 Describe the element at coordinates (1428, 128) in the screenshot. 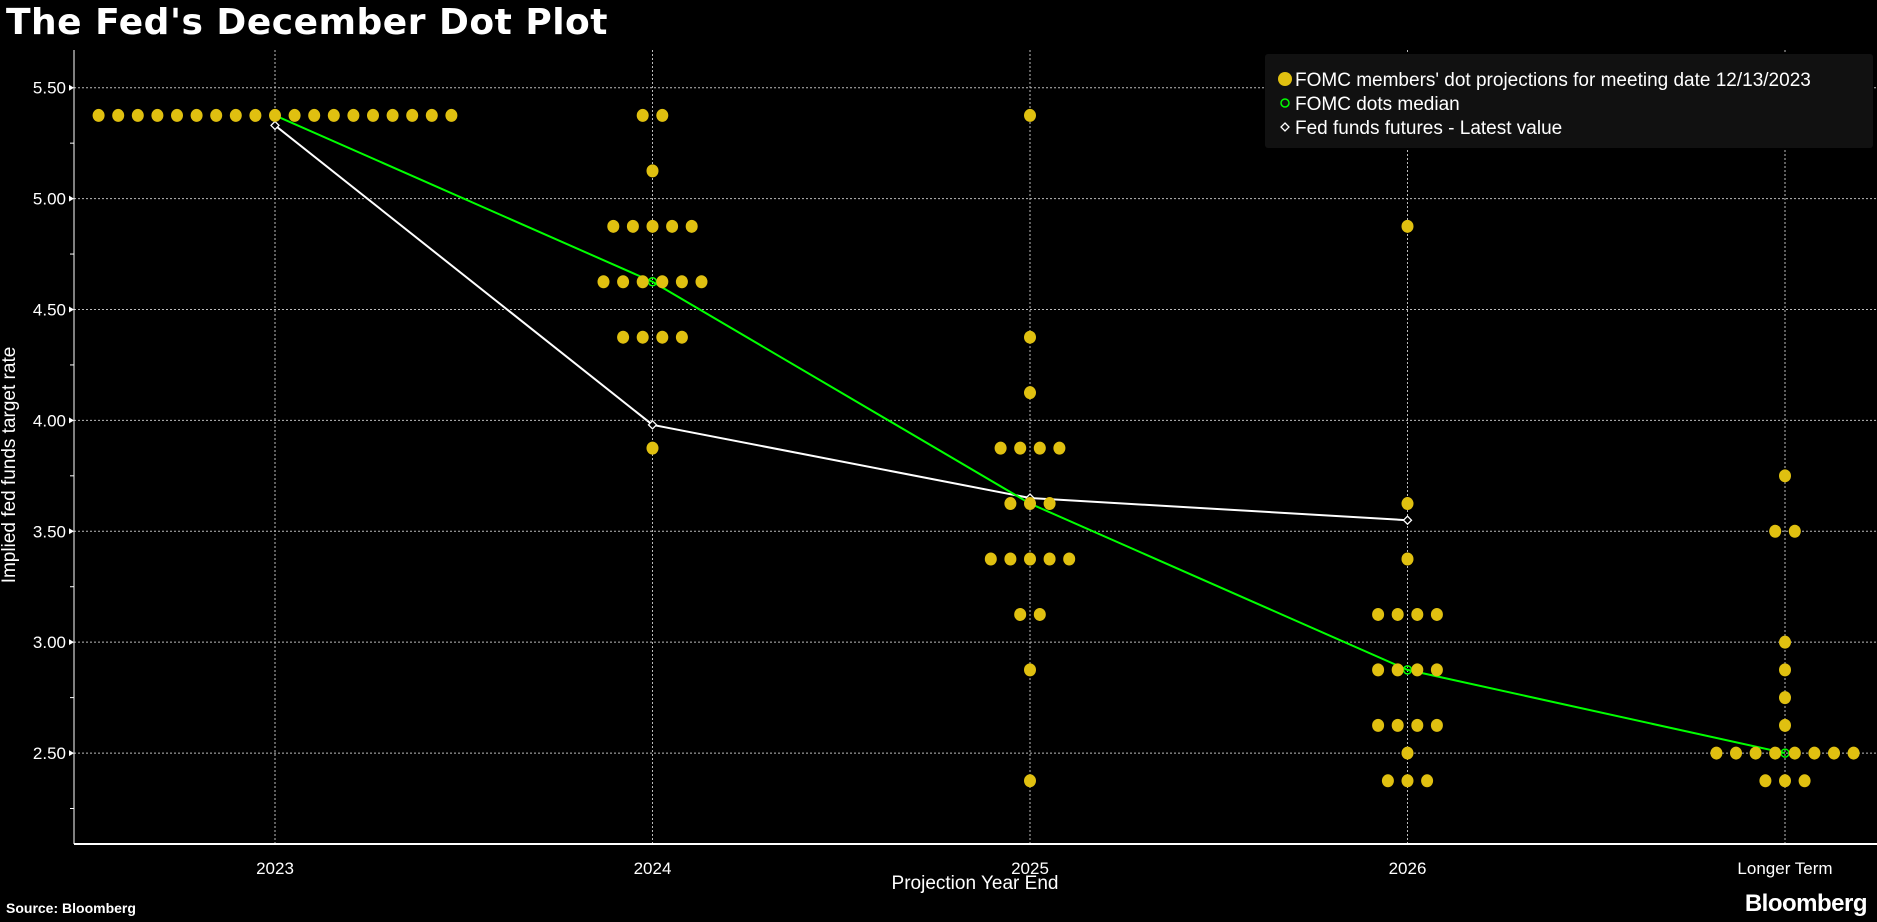

I see `legend-futures: Fed funds futures - Latest value` at that location.